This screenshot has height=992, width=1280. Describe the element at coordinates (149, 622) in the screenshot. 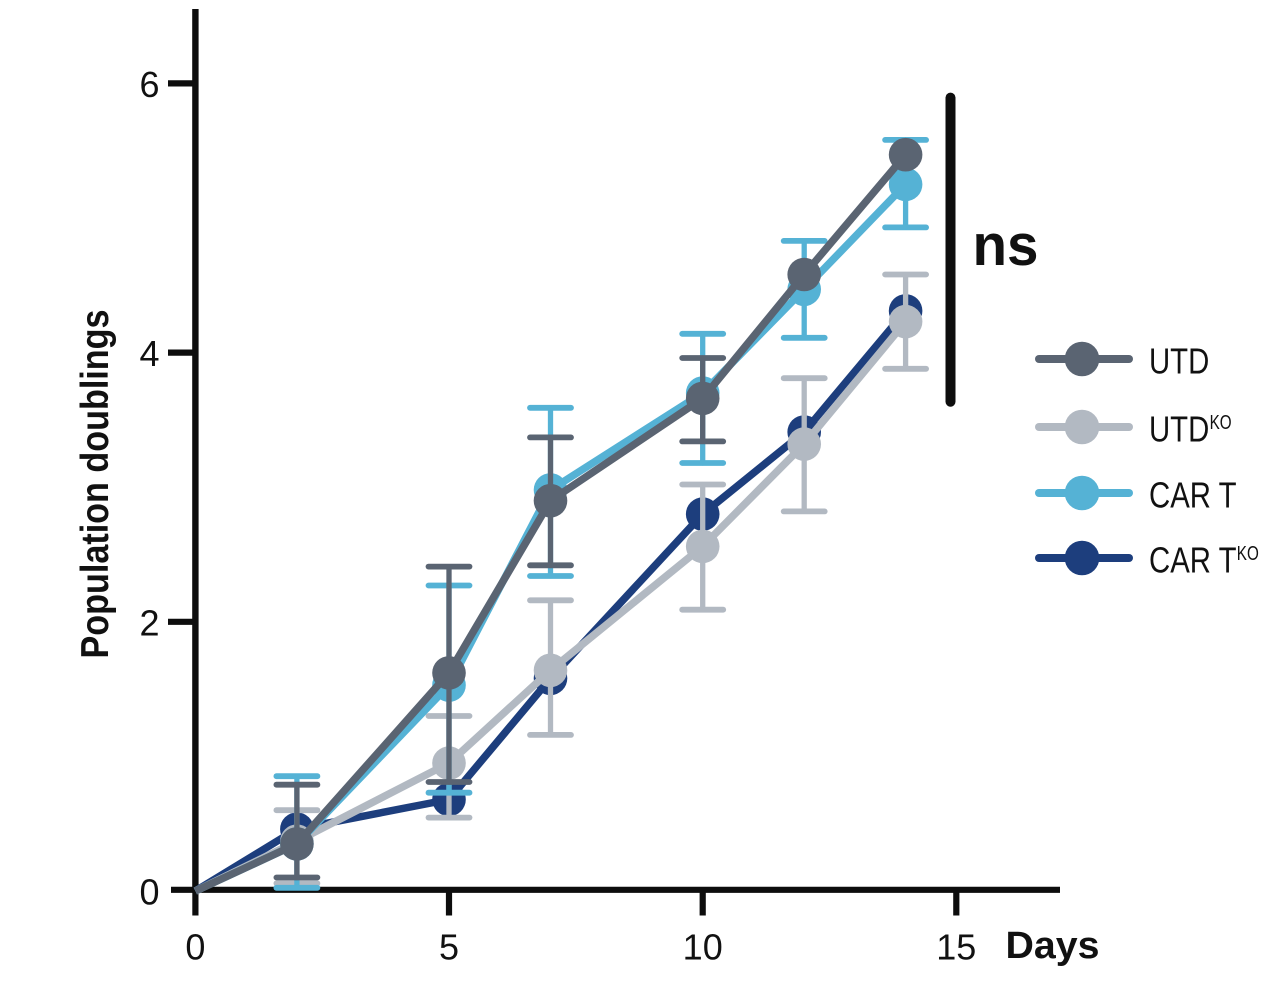

I see `svg-text: 2` at that location.